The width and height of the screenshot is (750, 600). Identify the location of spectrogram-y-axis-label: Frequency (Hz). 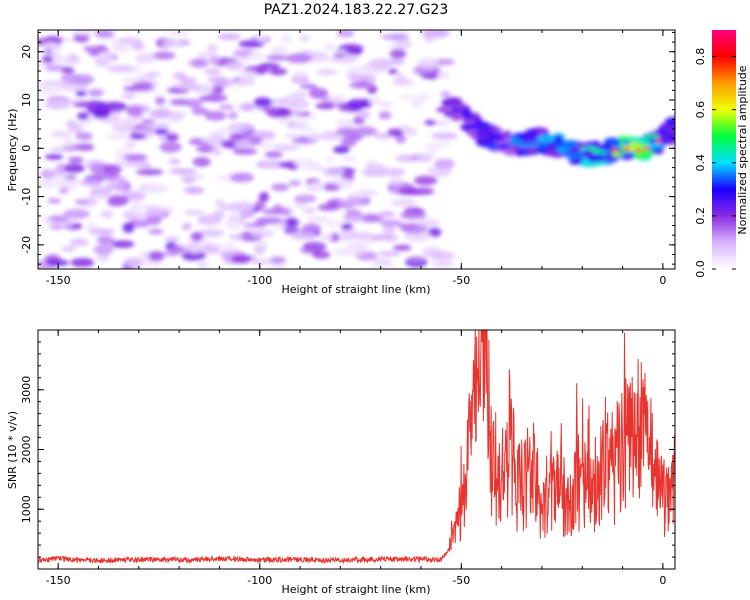
(12, 150).